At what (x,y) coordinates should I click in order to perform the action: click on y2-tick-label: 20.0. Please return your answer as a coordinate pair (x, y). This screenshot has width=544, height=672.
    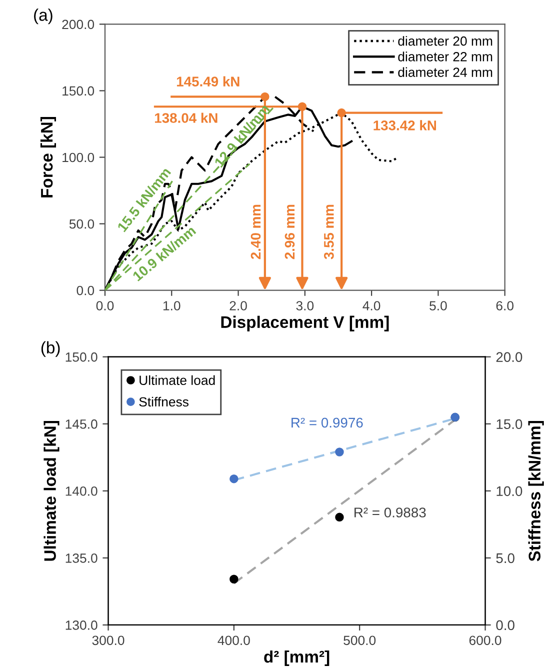
    Looking at the image, I should click on (509, 357).